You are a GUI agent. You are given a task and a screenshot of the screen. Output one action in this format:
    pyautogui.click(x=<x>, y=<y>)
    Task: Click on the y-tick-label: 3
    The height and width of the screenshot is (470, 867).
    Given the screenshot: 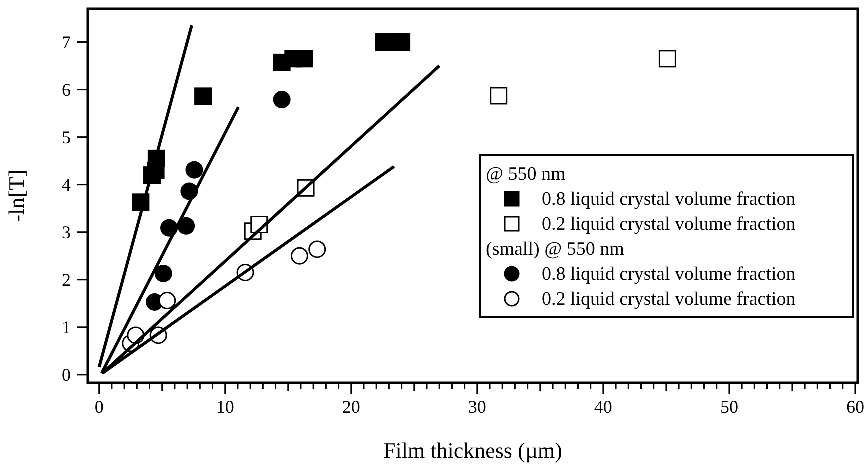 What is the action you would take?
    pyautogui.click(x=66, y=232)
    